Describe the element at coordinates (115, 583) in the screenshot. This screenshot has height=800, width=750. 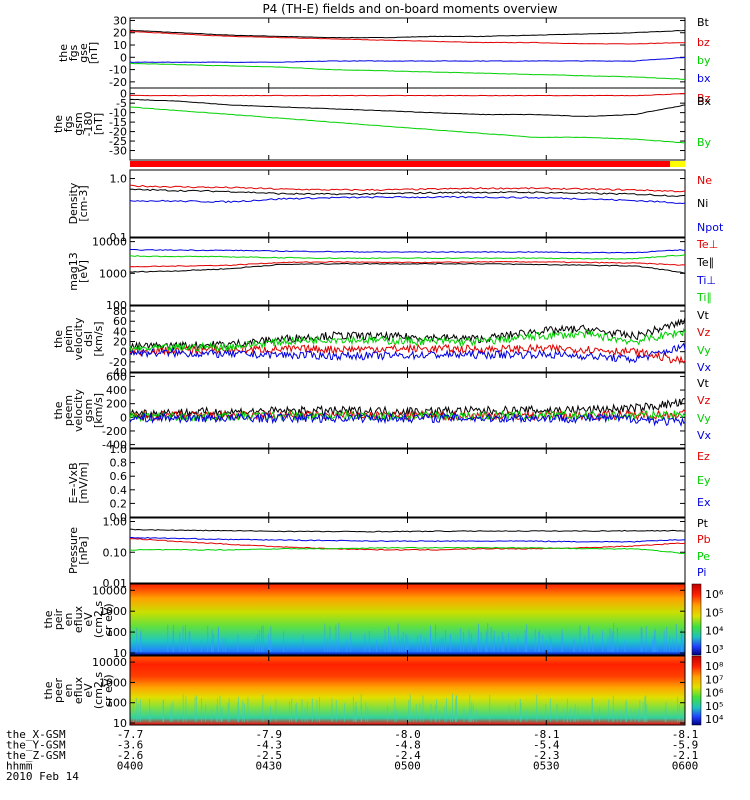
I see `y-tick-label: 0.01` at that location.